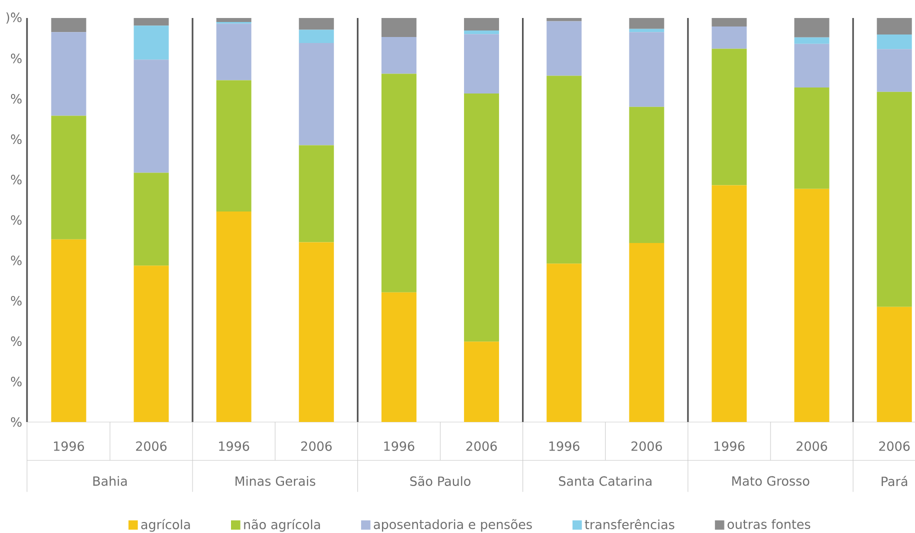 Image resolution: width=915 pixels, height=533 pixels. I want to click on text: Santa Catarina, so click(605, 481).